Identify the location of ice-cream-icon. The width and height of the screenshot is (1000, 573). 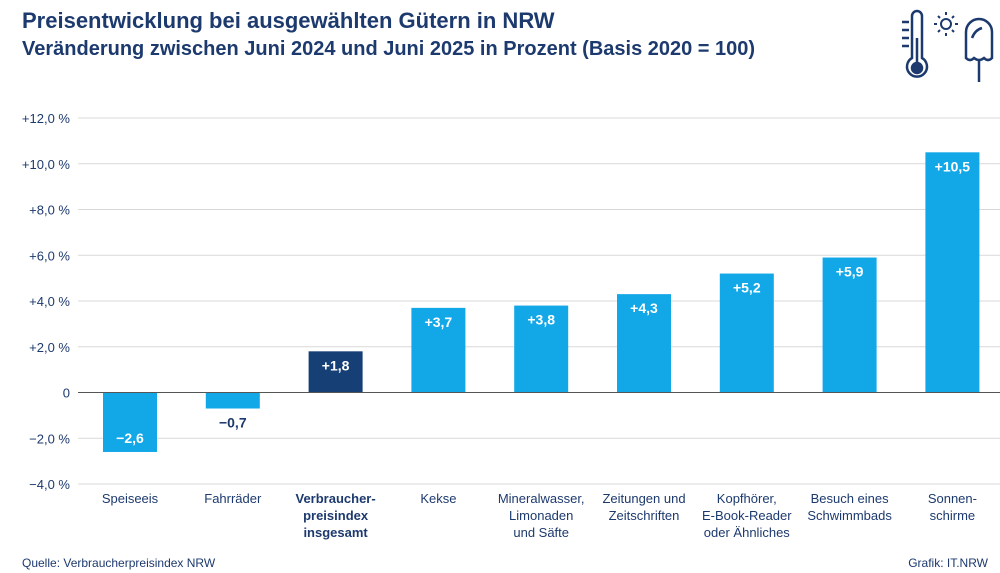
(979, 49).